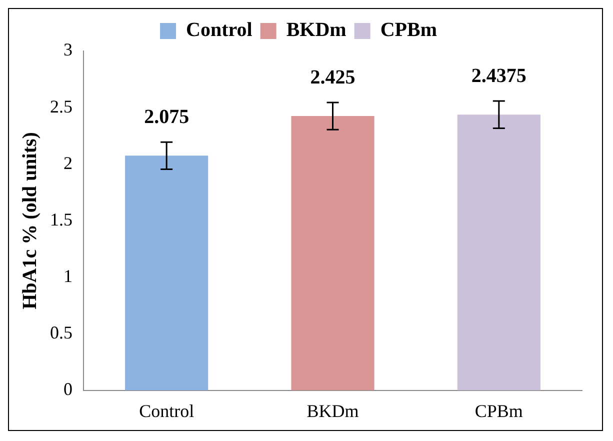  Describe the element at coordinates (68, 389) in the screenshot. I see `y-tick-label: 0` at that location.